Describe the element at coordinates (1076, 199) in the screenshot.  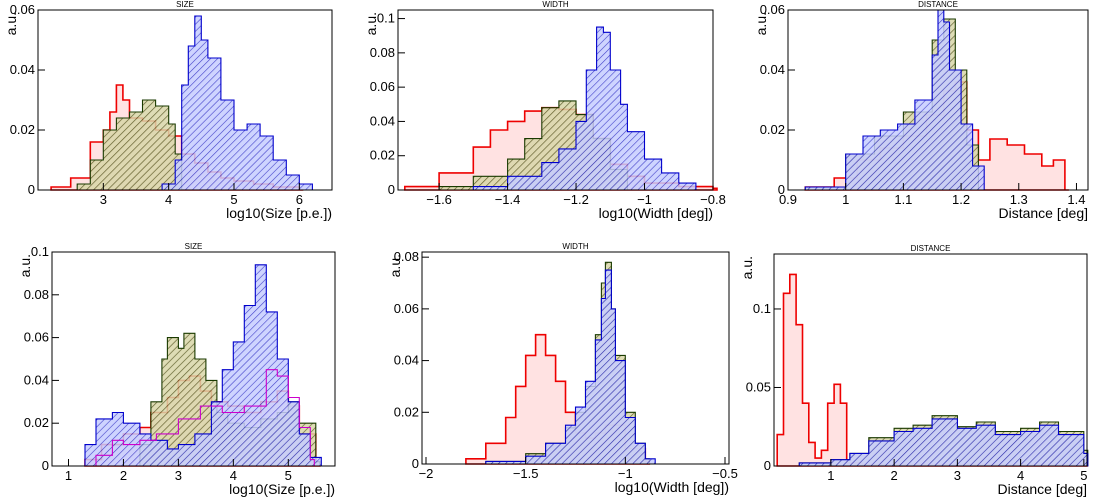
I see `x-tick-label: 1.4` at that location.